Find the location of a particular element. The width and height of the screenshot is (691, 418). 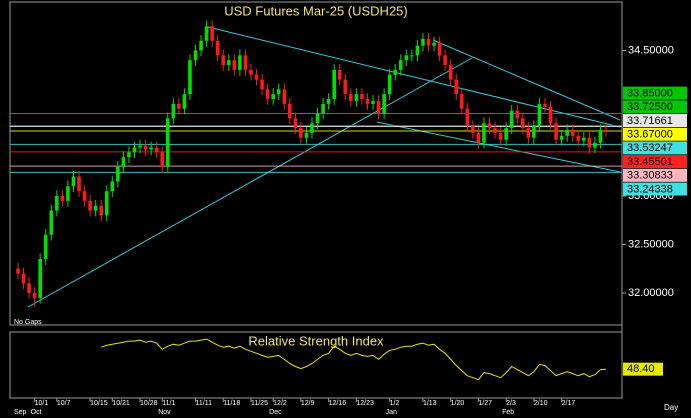

x-tick-label: 2/3 is located at coordinates (511, 403).